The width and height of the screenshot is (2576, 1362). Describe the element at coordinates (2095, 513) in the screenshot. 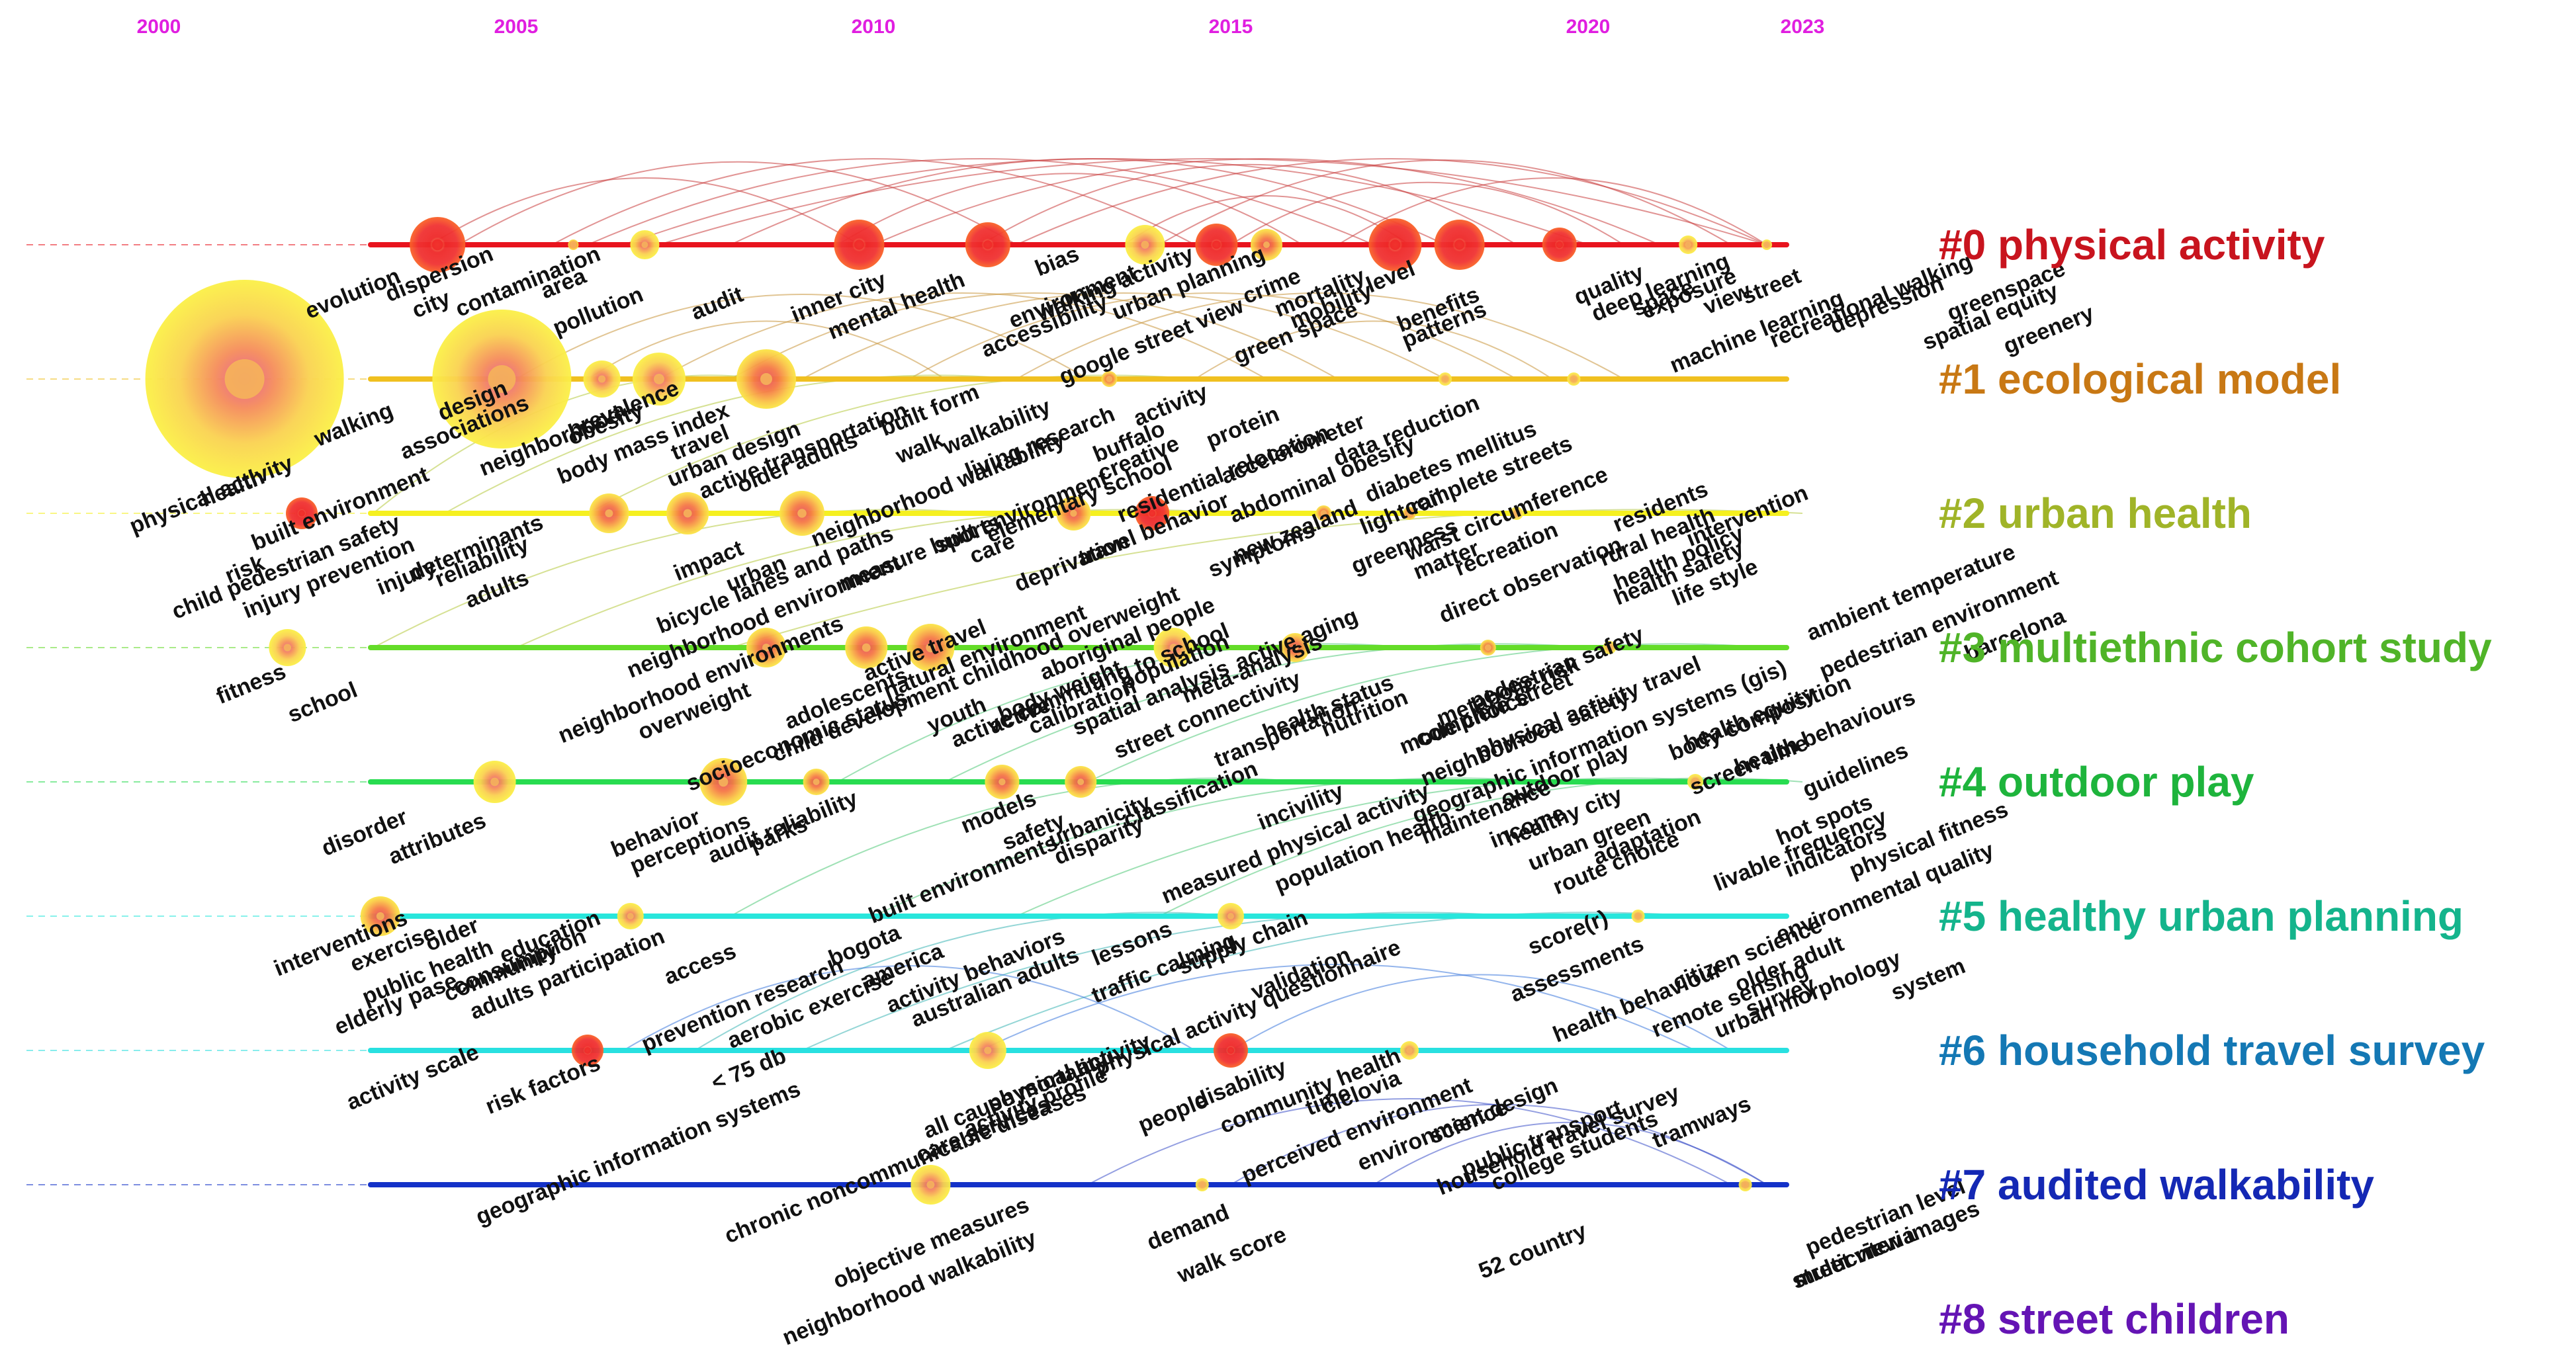

I see `cluster-label: #2 urban health` at that location.